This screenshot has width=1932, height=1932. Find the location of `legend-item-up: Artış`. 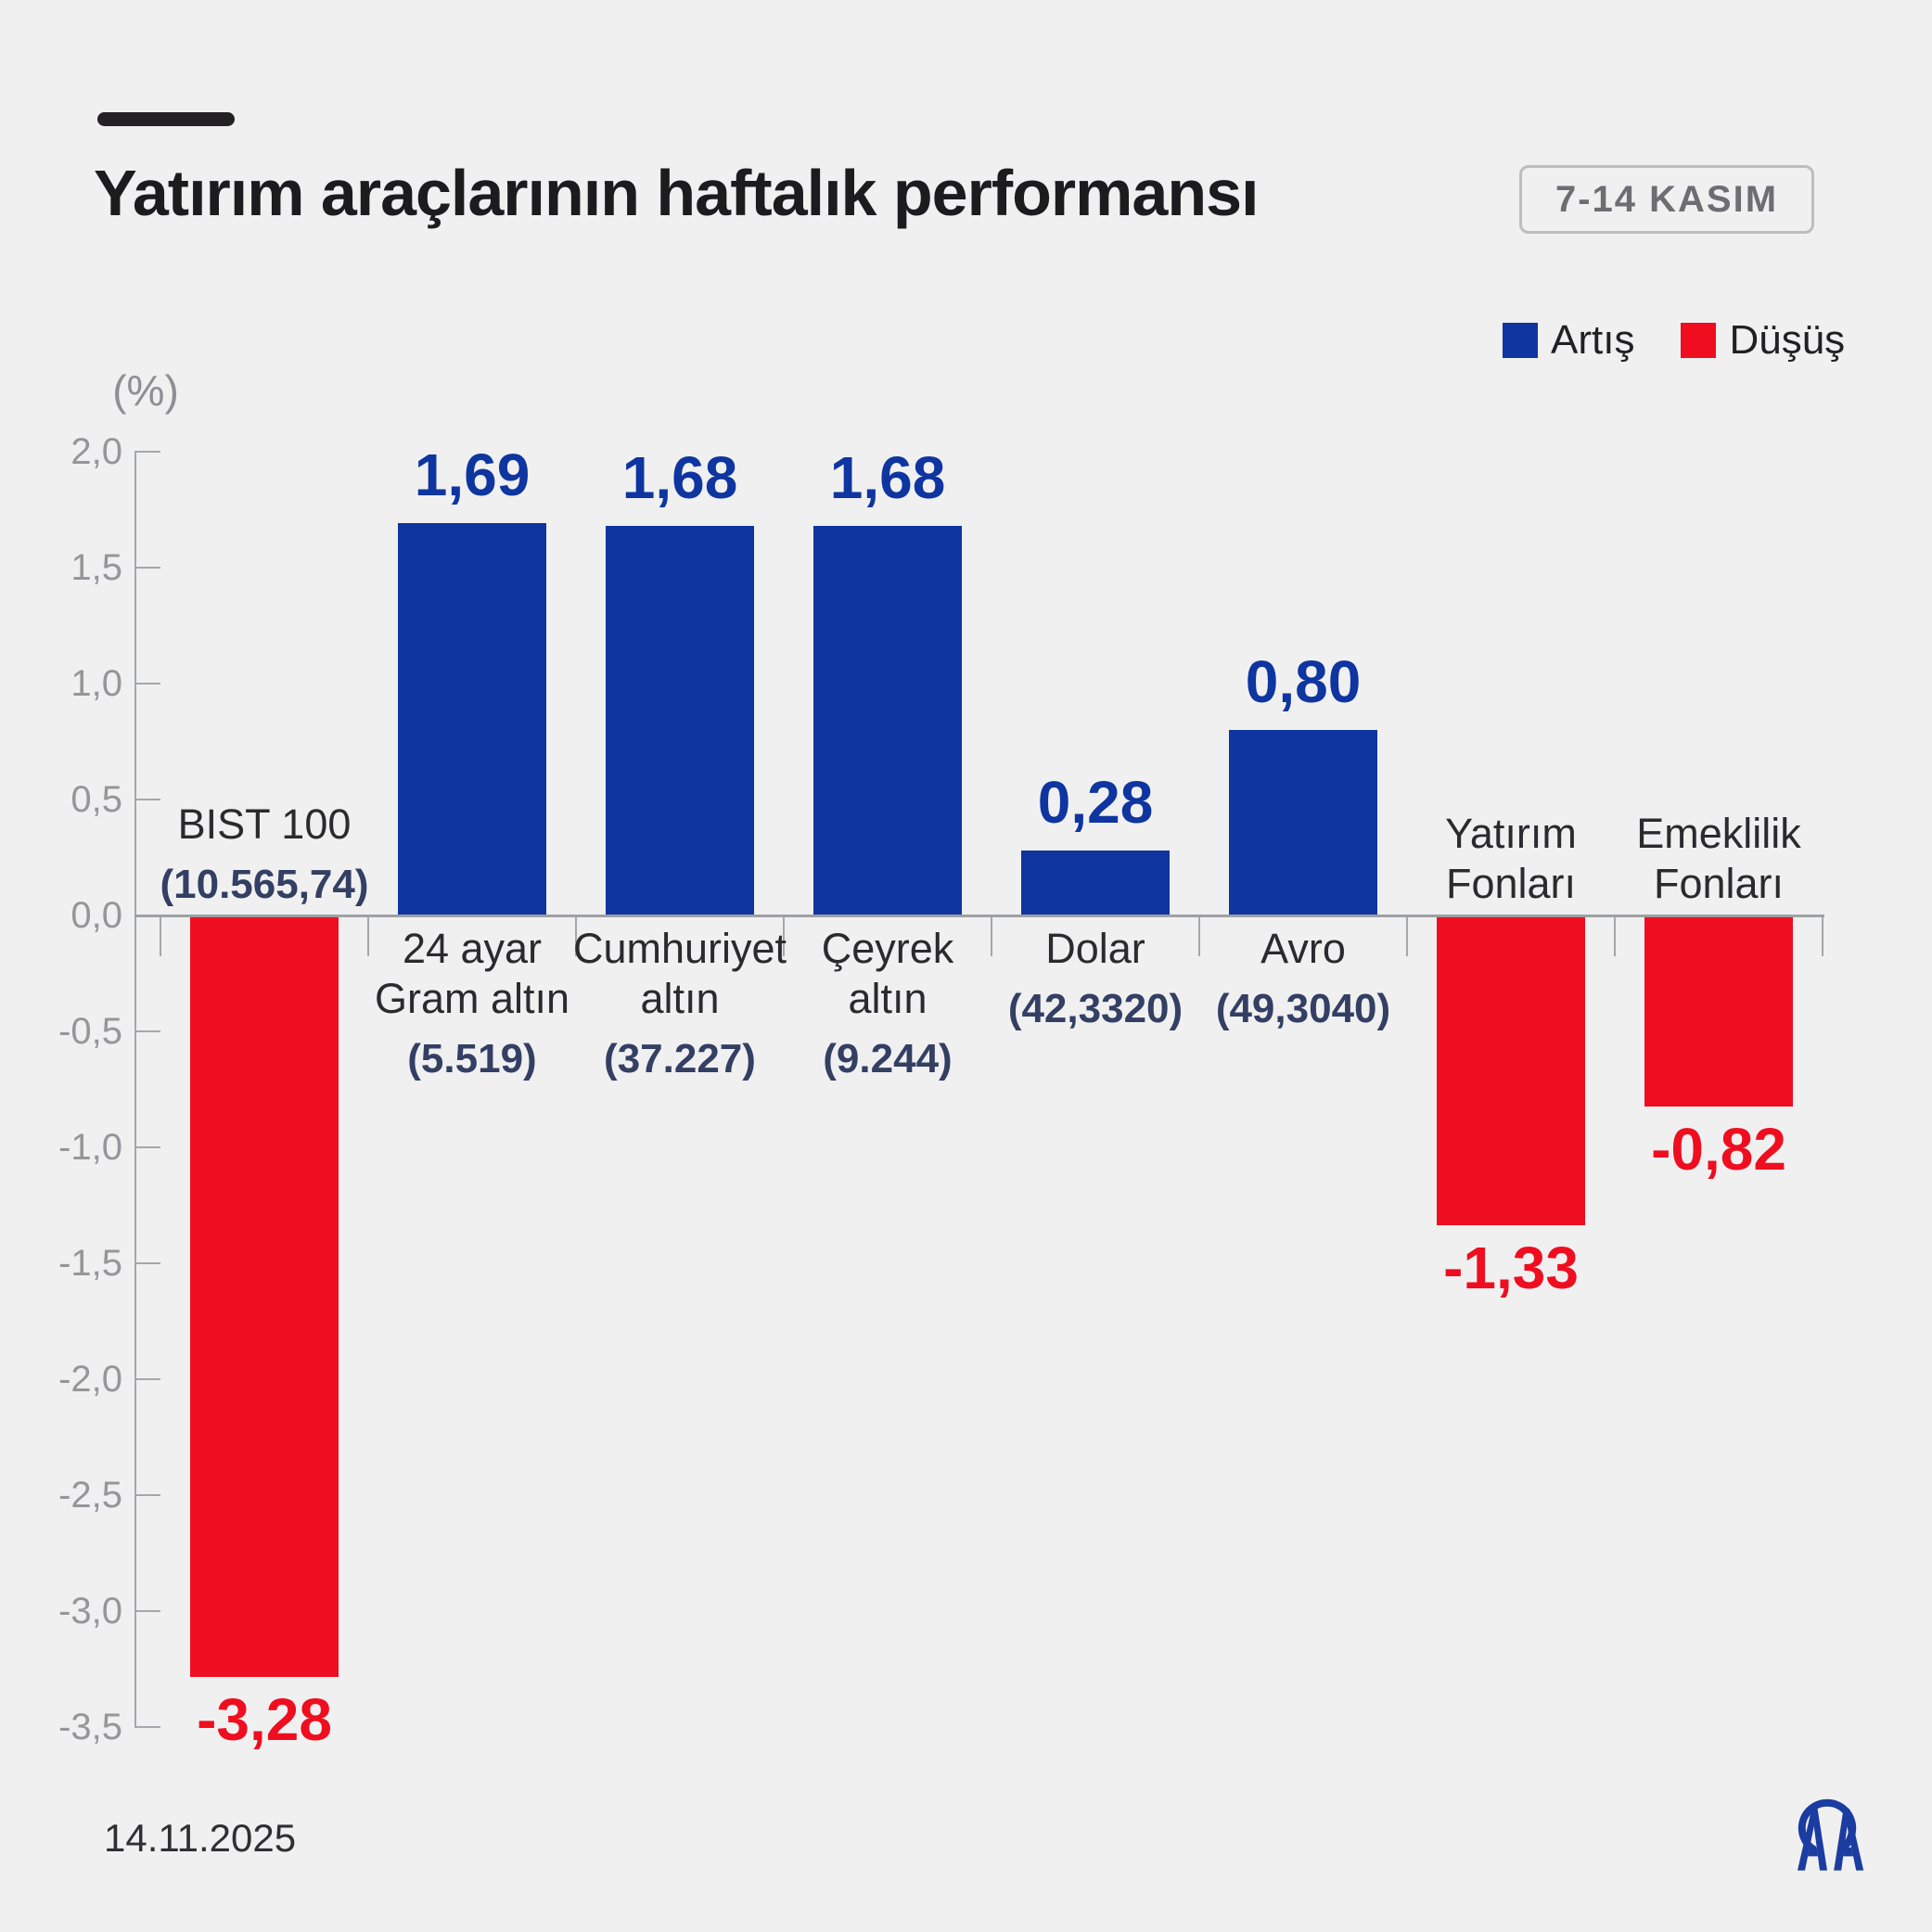

legend-item-up: Artış is located at coordinates (1568, 340).